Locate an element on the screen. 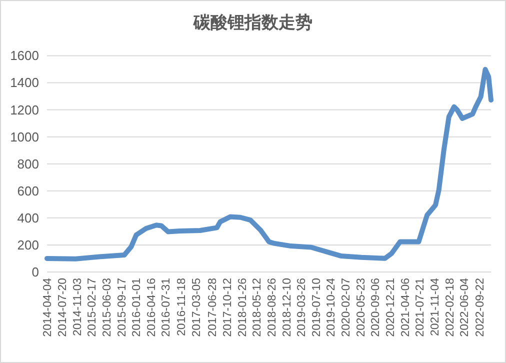  x-tick-label: 2015-06-03 is located at coordinates (107, 307).